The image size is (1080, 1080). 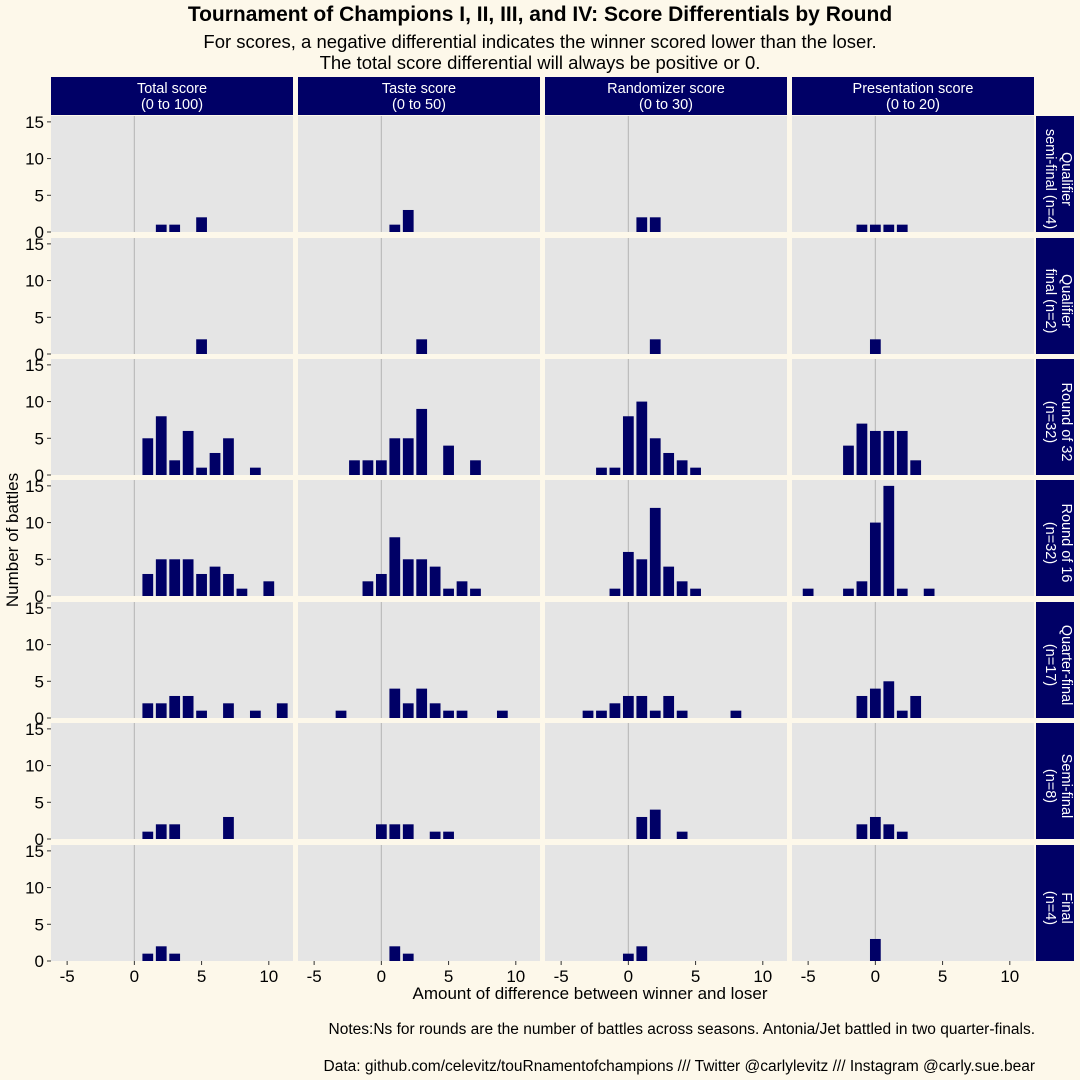 I want to click on row-strip-label-4: Quarter-final, so click(x=1066, y=665).